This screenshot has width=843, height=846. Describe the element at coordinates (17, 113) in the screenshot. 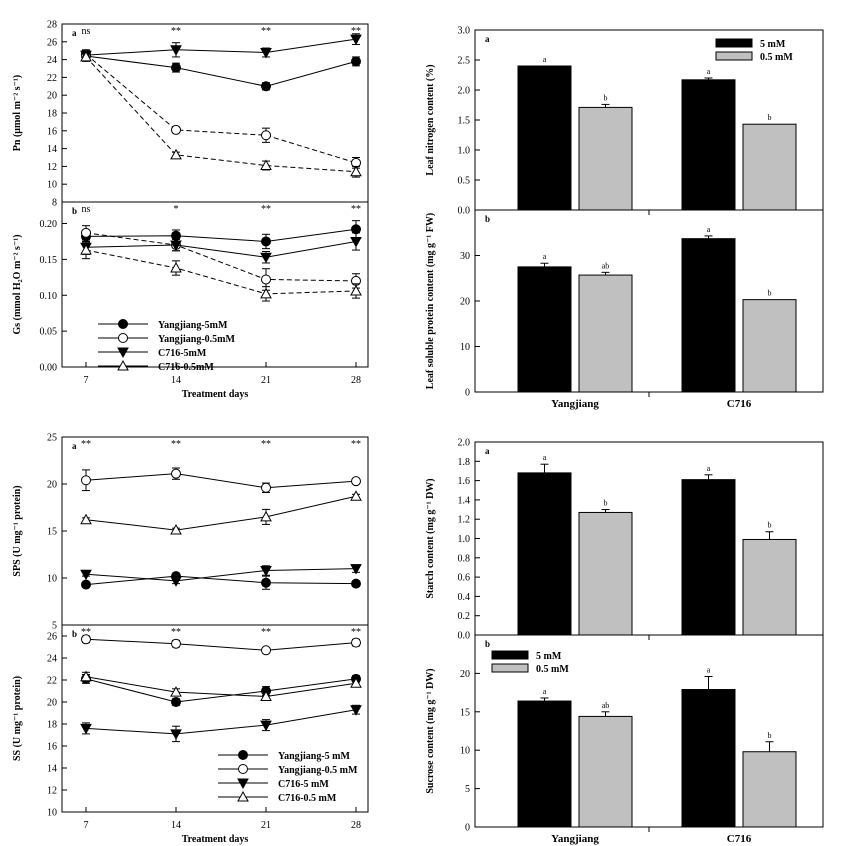

I see `y-axis-label: Pn (μmol m⁻² s⁻¹)` at that location.